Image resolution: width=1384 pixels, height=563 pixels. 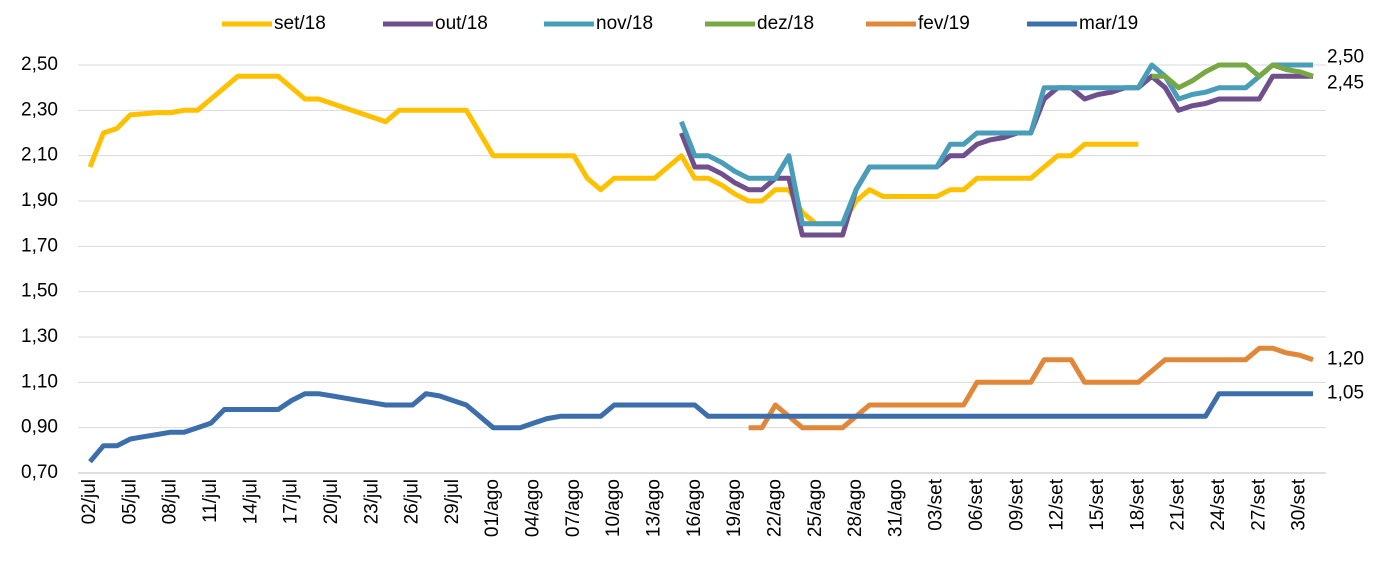 What do you see at coordinates (39, 64) in the screenshot?
I see `y-tick-label: 2,50` at bounding box center [39, 64].